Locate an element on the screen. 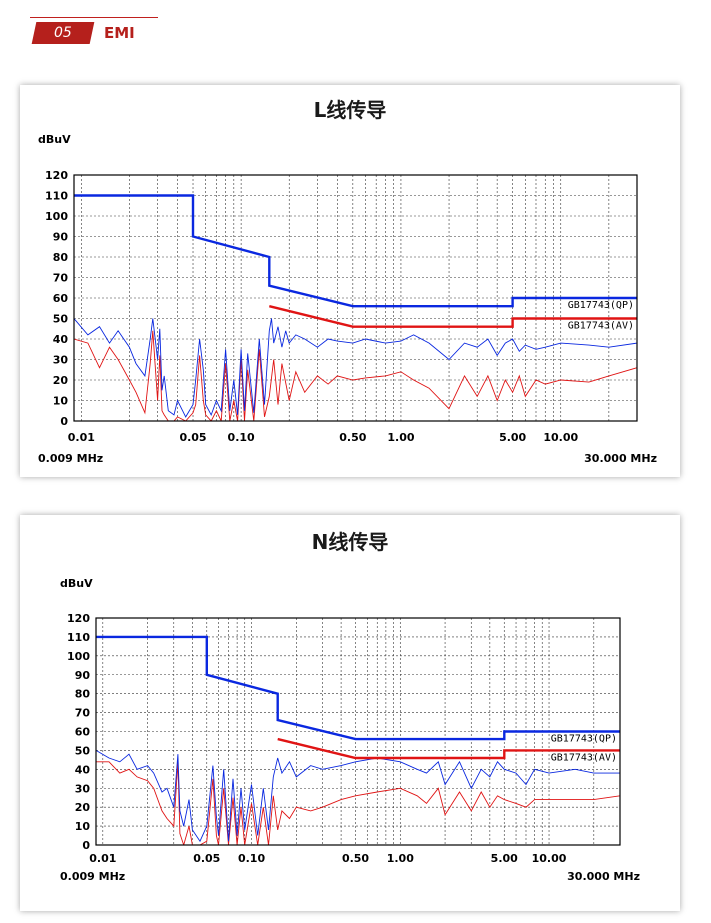 This screenshot has width=711, height=923. section-number-badge: 05 is located at coordinates (63, 33).